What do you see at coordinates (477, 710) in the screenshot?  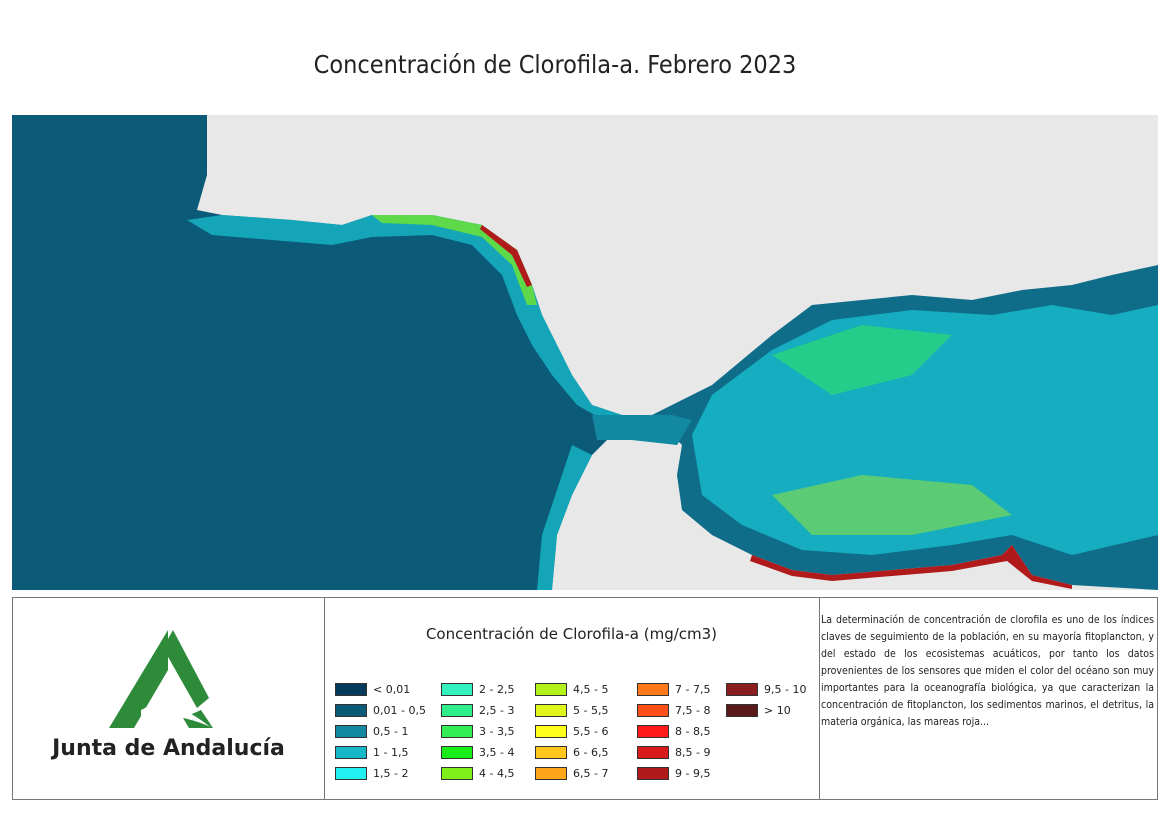 I see `legend-item: 2,5 - 3` at bounding box center [477, 710].